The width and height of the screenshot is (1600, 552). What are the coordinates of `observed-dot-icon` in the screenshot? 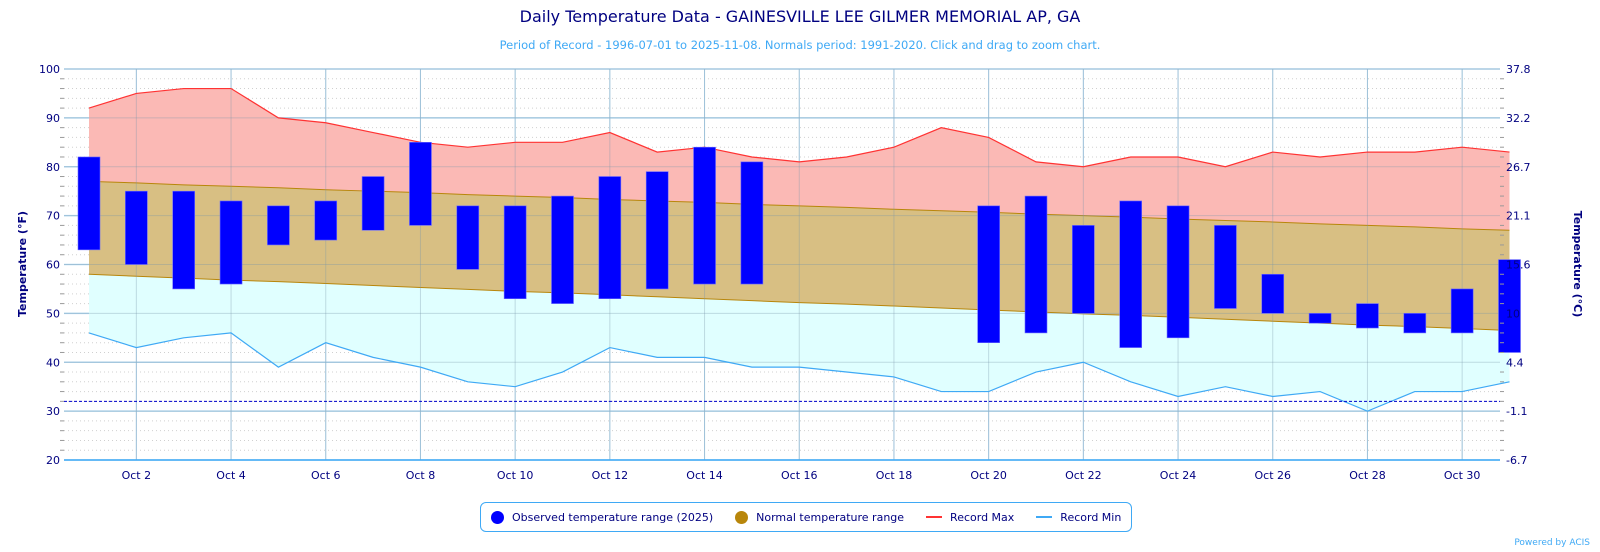 It's located at (497, 517).